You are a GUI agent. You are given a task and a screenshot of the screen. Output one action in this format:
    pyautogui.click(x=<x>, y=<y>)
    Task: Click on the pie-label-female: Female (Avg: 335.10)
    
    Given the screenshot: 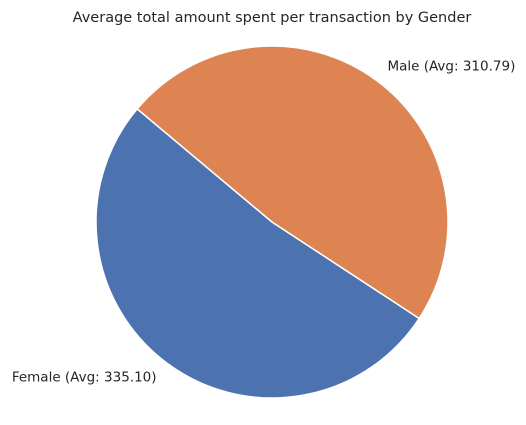 What is the action you would take?
    pyautogui.click(x=84, y=377)
    